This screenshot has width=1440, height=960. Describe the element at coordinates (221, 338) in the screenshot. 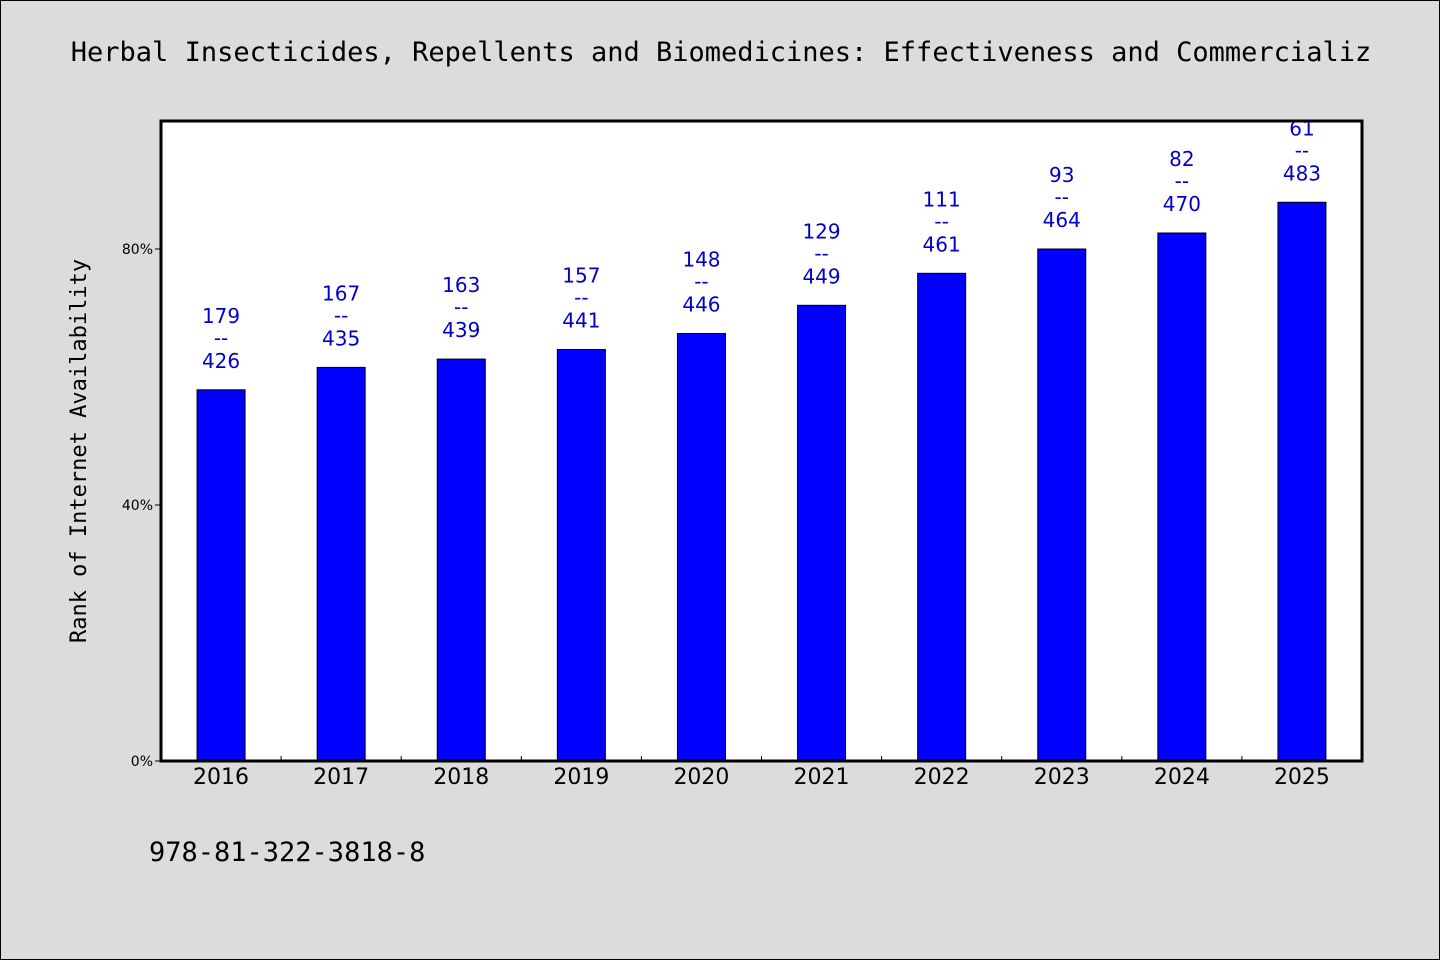

I see `bar-label-sep-2016: --` at that location.